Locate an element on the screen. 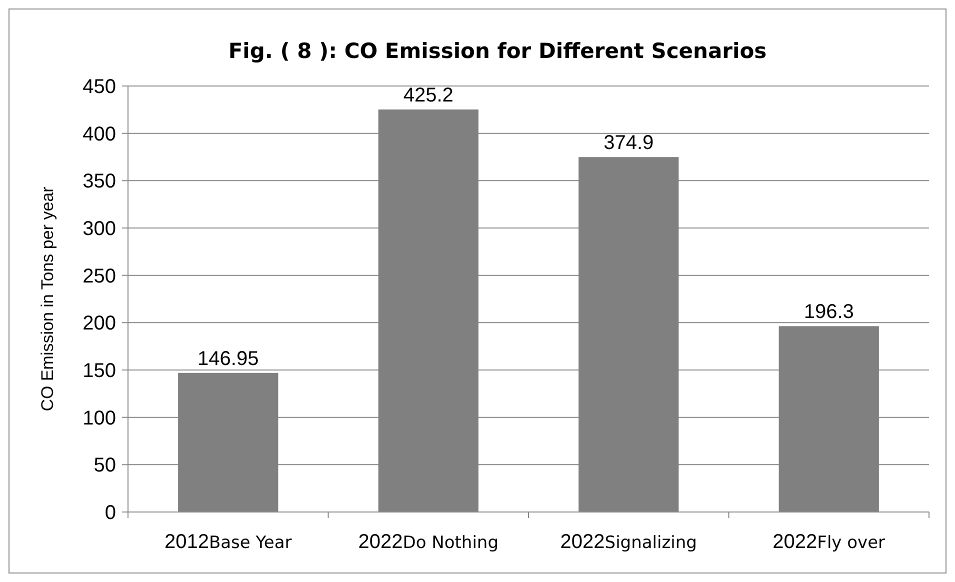 This screenshot has height=582, width=955. y-tick-label: 450 is located at coordinates (99, 87).